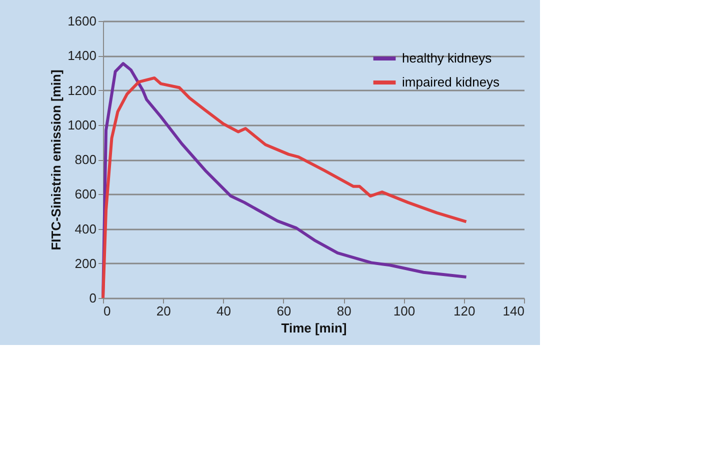 Image resolution: width=711 pixels, height=450 pixels. I want to click on x-tick-label: 60, so click(284, 311).